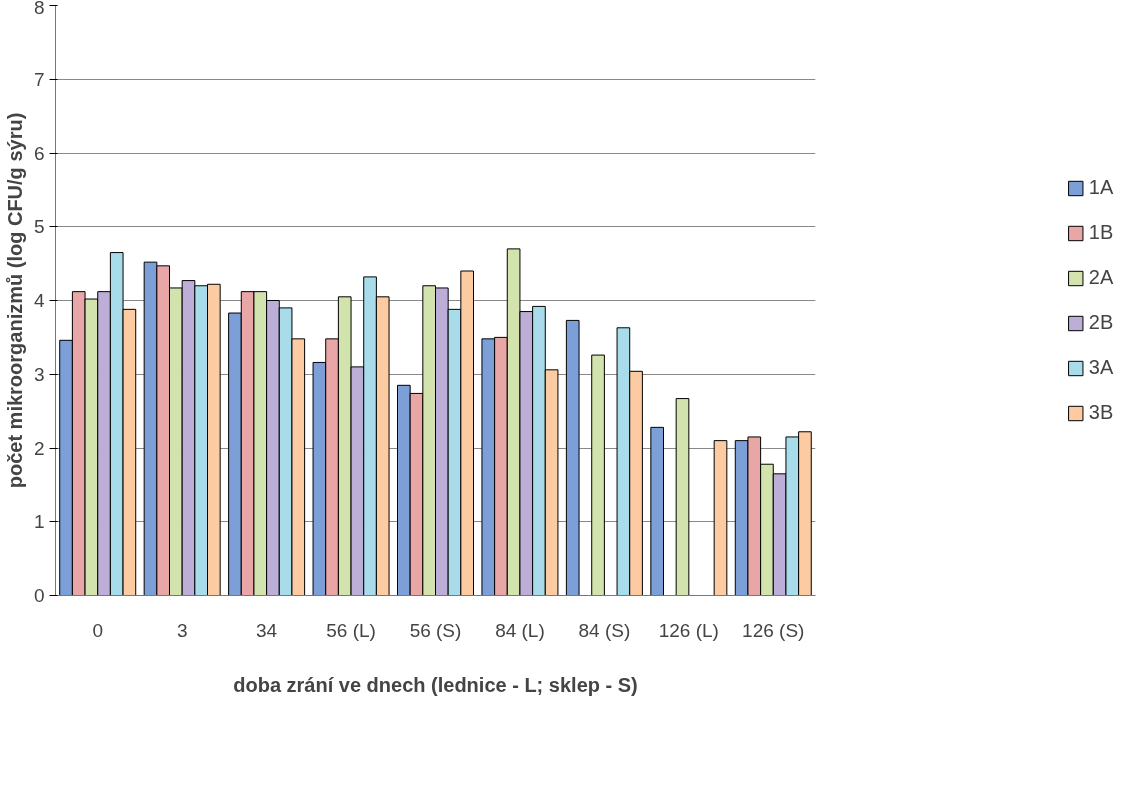 The height and width of the screenshot is (792, 1127). Describe the element at coordinates (688, 630) in the screenshot. I see `x-tick-label: 126 (L)` at that location.